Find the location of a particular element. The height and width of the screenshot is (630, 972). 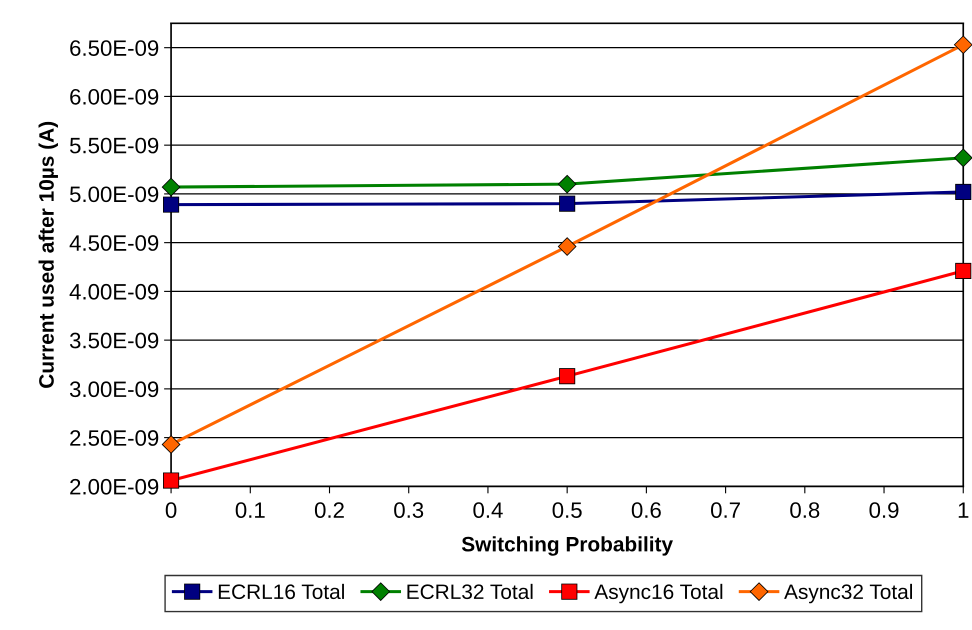

y-tick-label: 2.50E-09 is located at coordinates (114, 438).